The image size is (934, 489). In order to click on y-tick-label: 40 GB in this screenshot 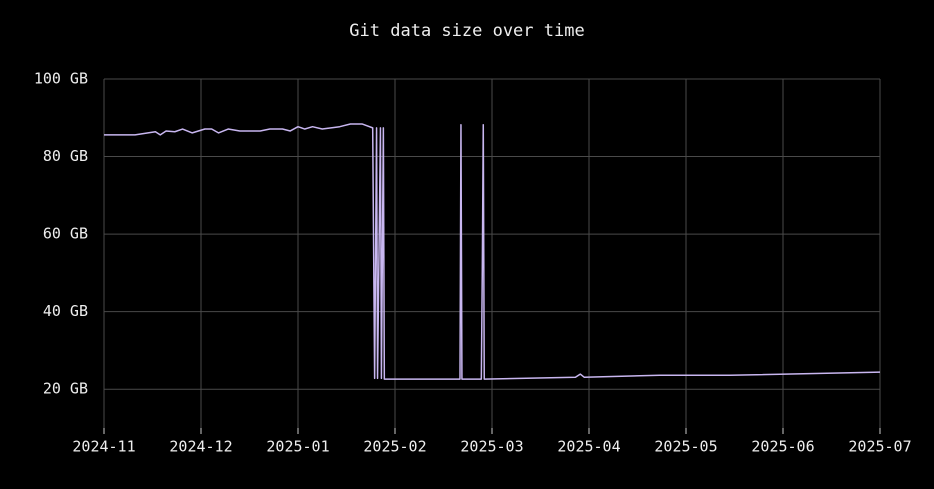, I will do `click(65, 311)`.